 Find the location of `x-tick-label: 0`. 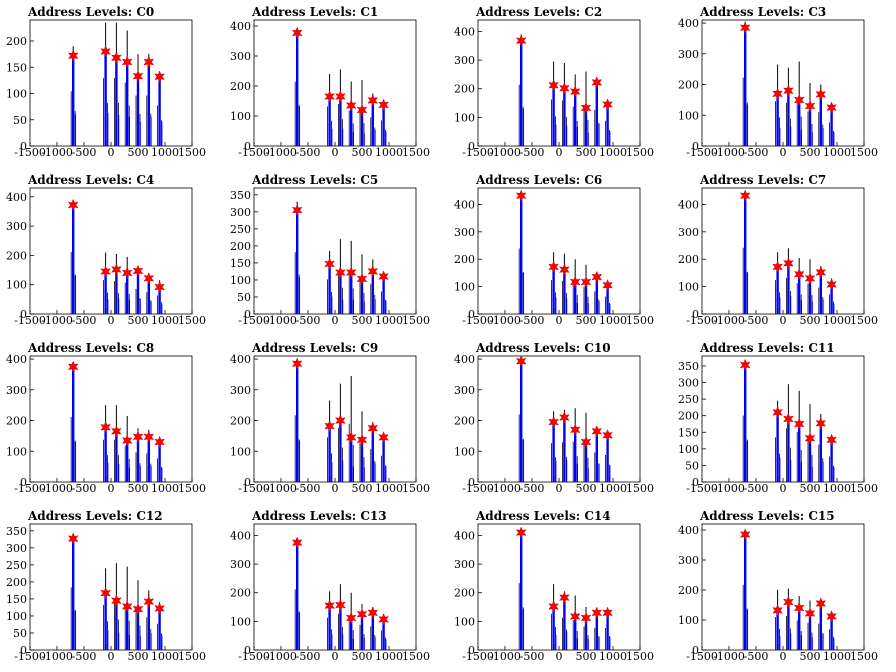

x-tick-label: 0 is located at coordinates (111, 656).